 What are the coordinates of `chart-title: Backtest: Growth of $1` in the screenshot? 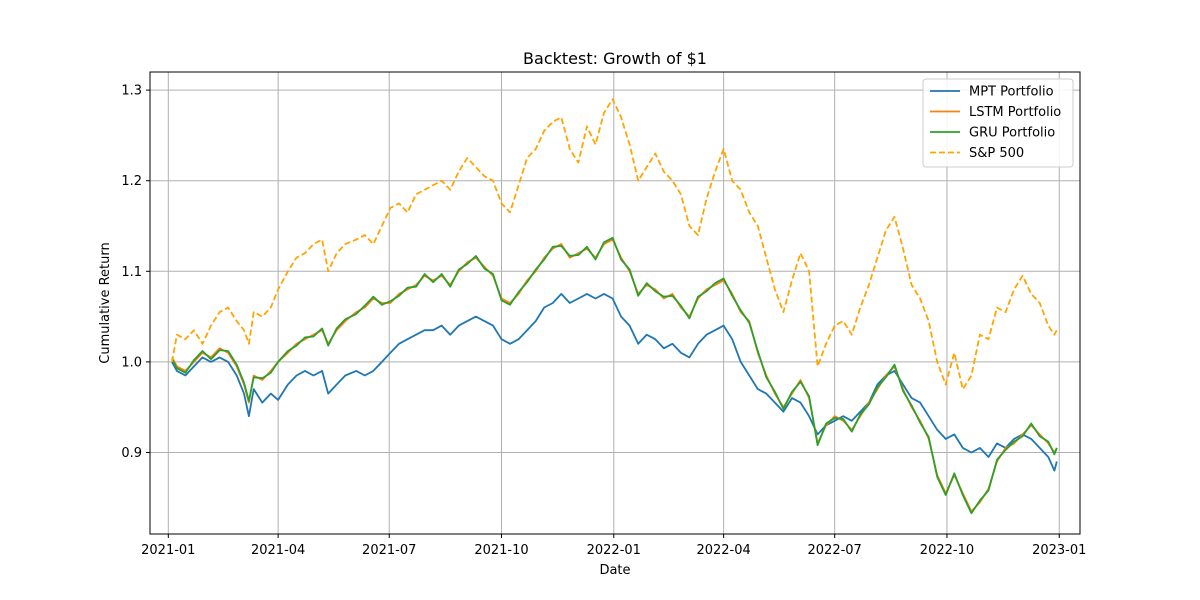 It's located at (615, 58).